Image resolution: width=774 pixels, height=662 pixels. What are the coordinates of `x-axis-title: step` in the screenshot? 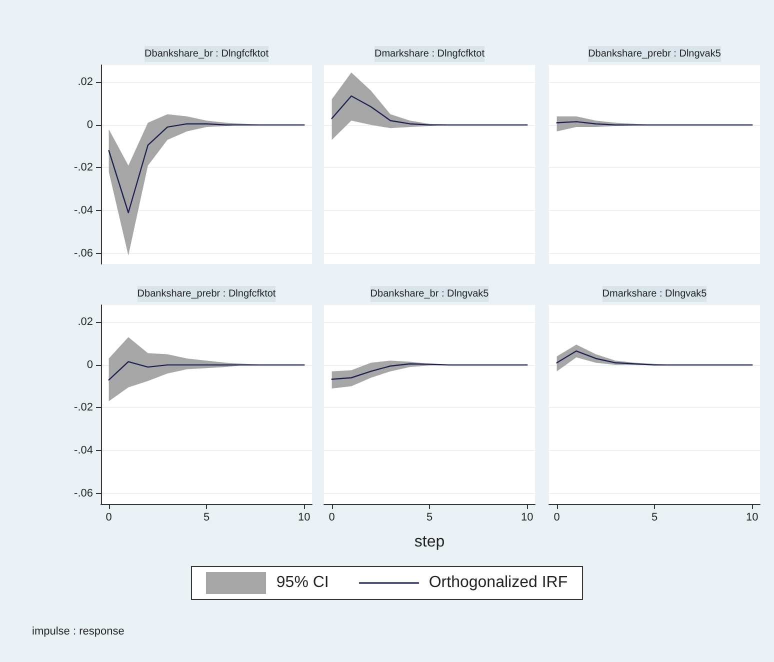 It's located at (429, 542).